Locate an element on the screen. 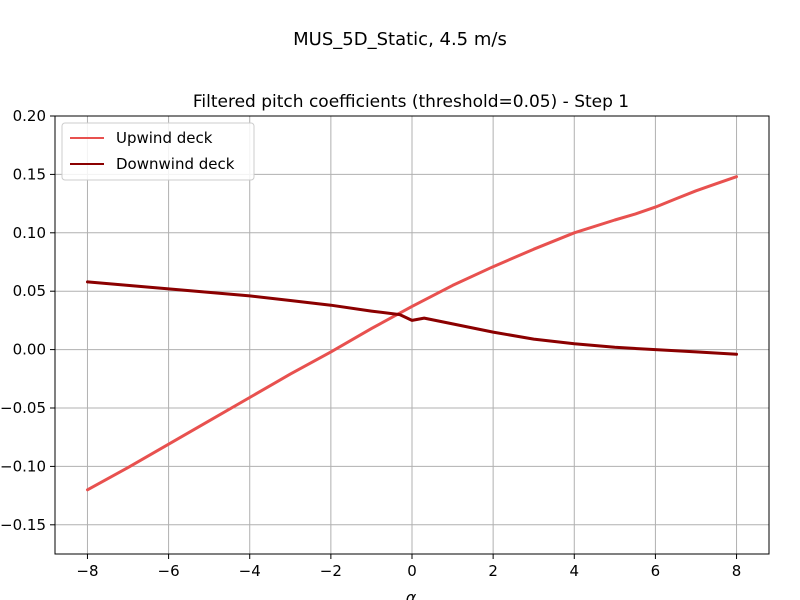 This screenshot has width=800, height=600. legend: Upwind deck Downwind deck is located at coordinates (158, 151).